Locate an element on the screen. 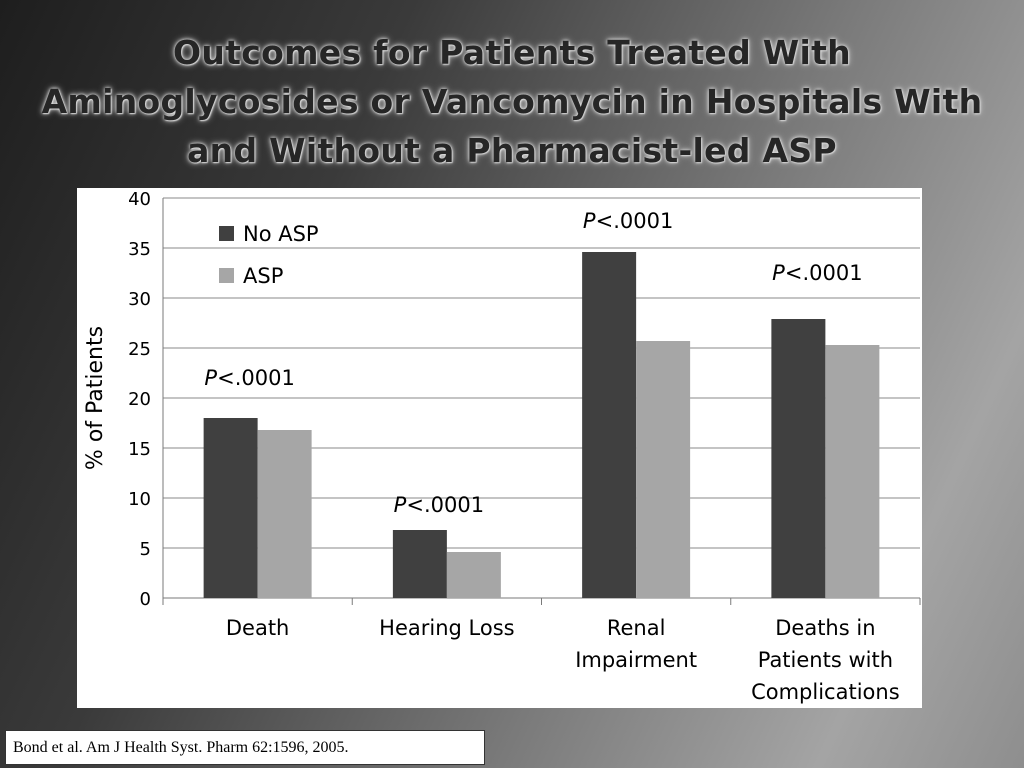 Image resolution: width=1024 pixels, height=768 pixels. slide-title-line: and Without a Pharmacist-led ASP is located at coordinates (512, 150).